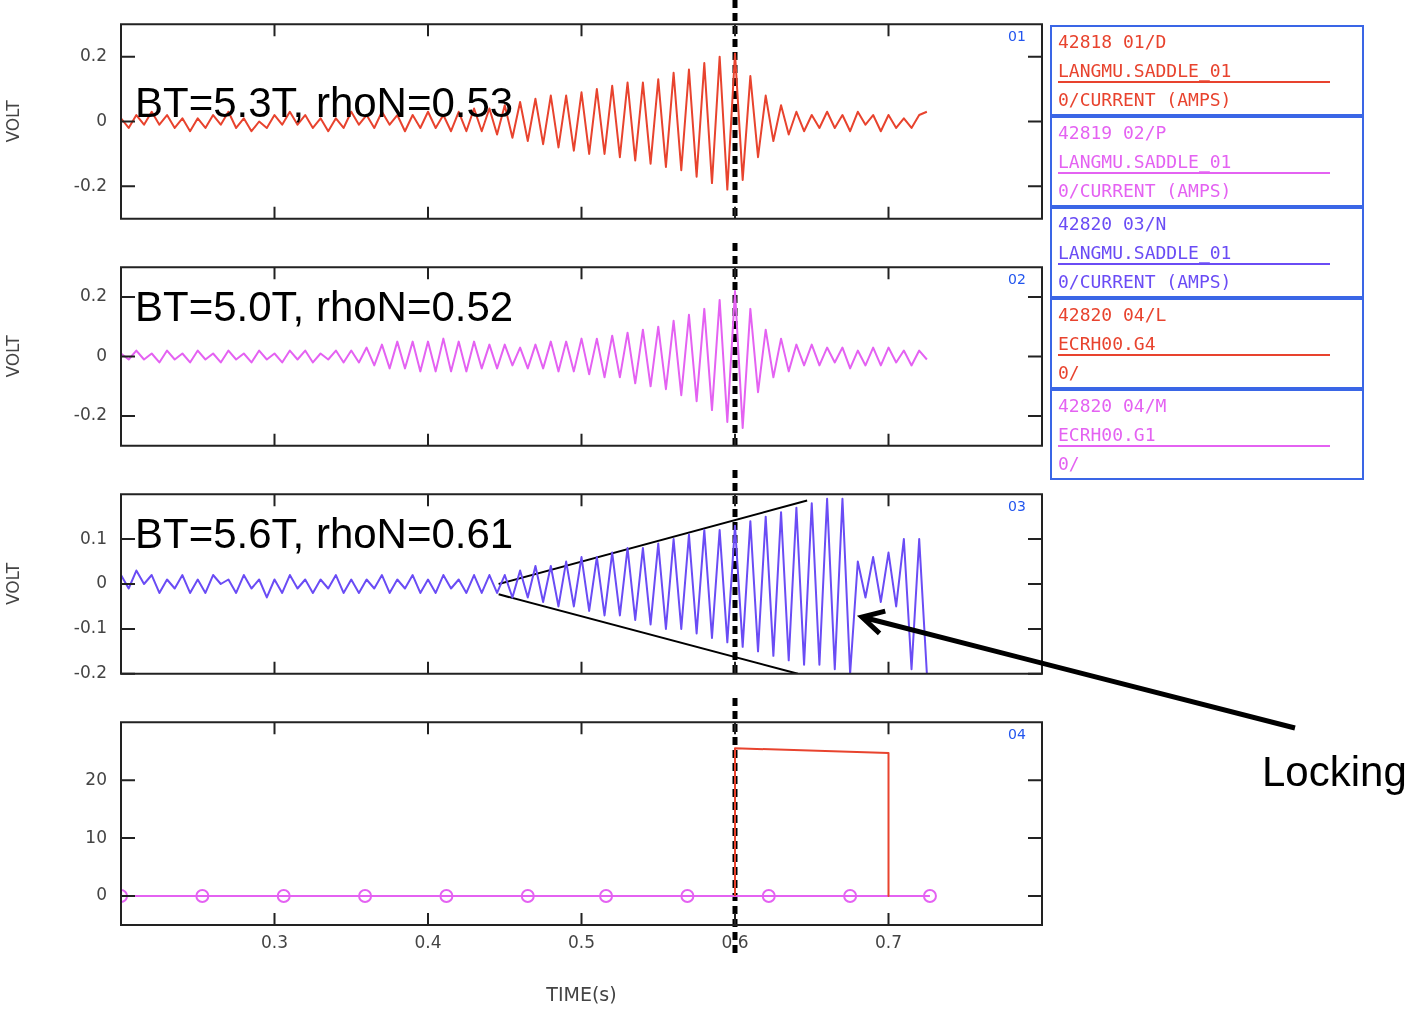 This screenshot has height=1011, width=1427. I want to click on y-tick-label: 10, so click(96, 836).